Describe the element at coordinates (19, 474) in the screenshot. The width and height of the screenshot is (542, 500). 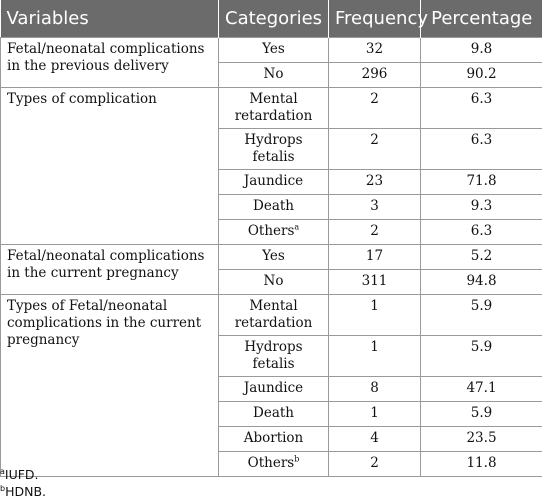
I see `footnote: aIUFD.` at that location.